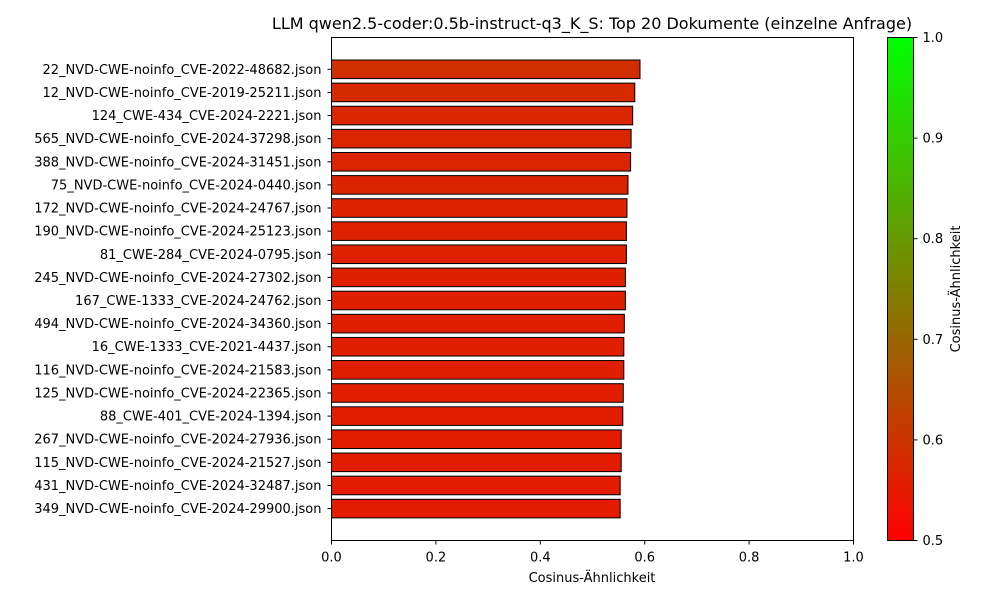  I want to click on colorbar-tick-label: 0.5, so click(933, 541).